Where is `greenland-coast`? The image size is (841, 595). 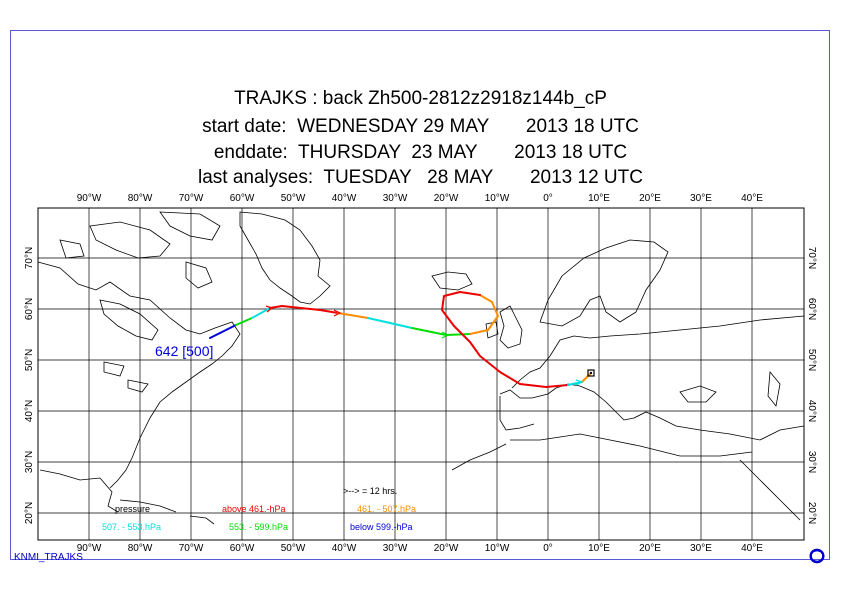 greenland-coast is located at coordinates (285, 258).